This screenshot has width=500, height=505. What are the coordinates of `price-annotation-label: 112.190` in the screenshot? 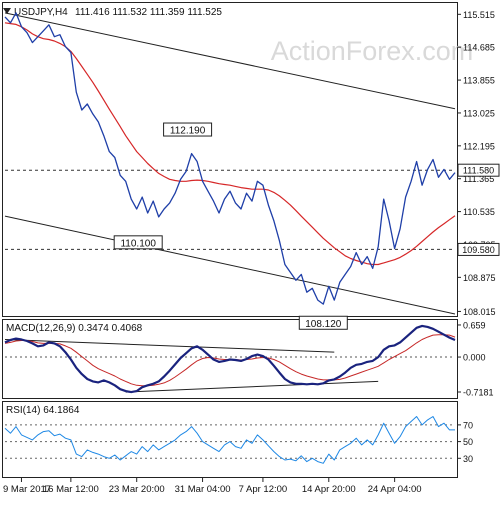 It's located at (188, 131).